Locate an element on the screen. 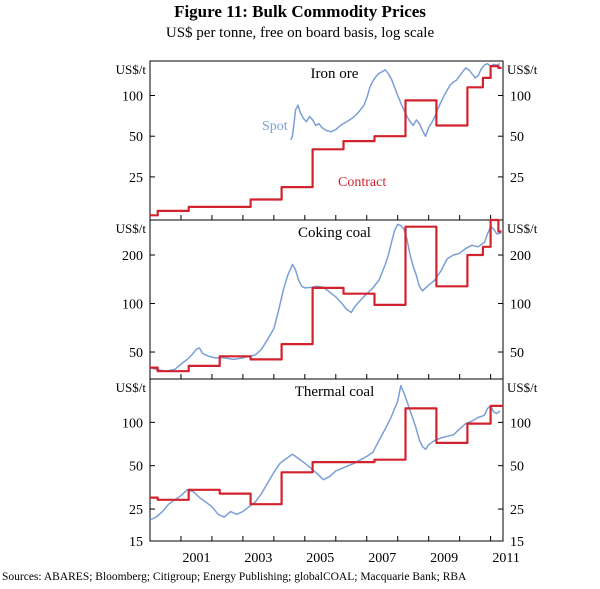 This screenshot has height=589, width=600. x-tick-label: 2011 is located at coordinates (505, 558).